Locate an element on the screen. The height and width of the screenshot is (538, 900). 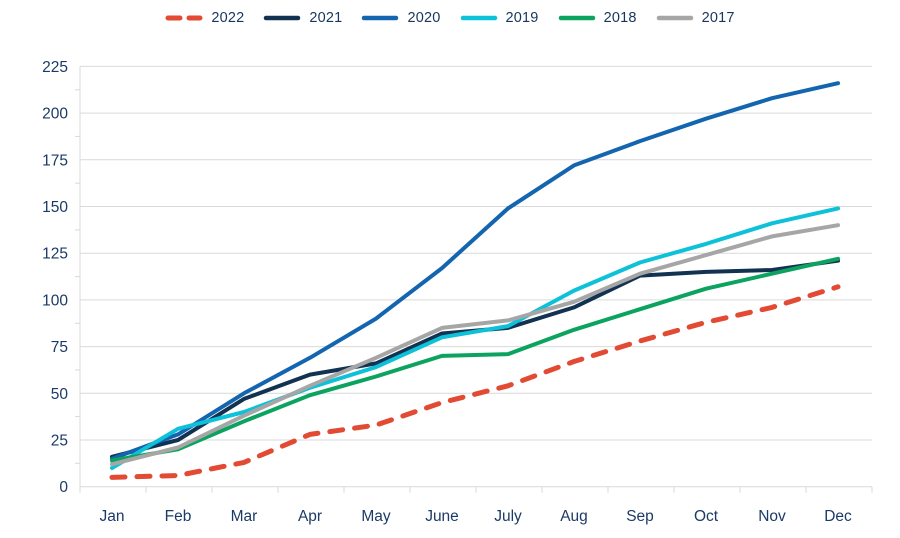
legend-swatch-2020 is located at coordinates (380, 18).